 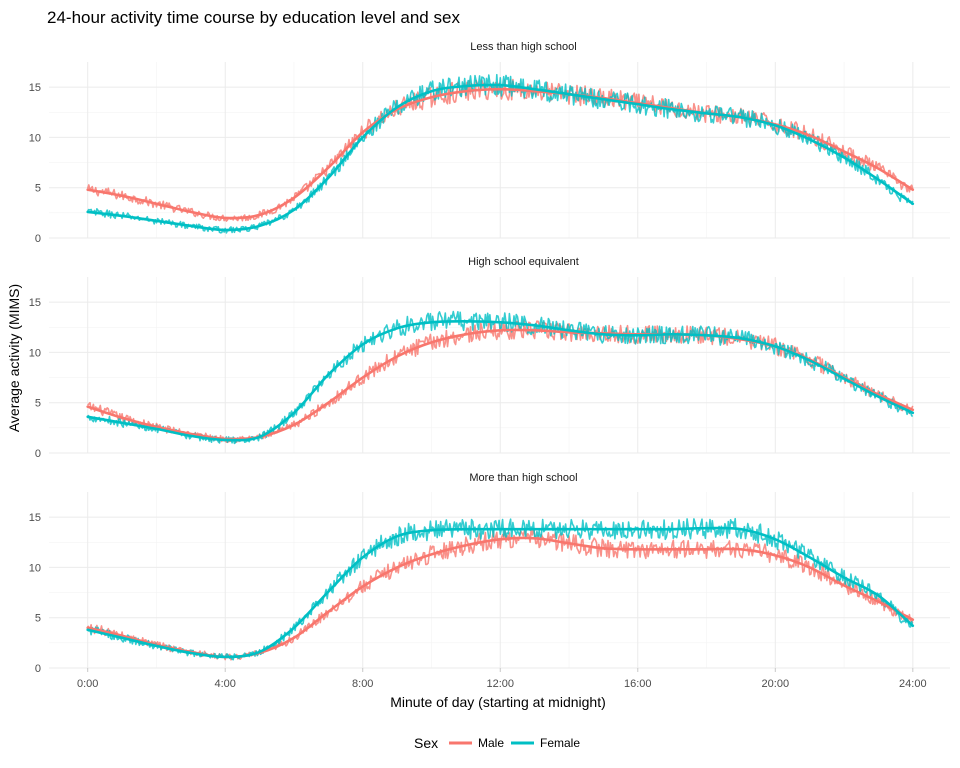 I want to click on facet-strip-label: More than high school, so click(x=523, y=478).